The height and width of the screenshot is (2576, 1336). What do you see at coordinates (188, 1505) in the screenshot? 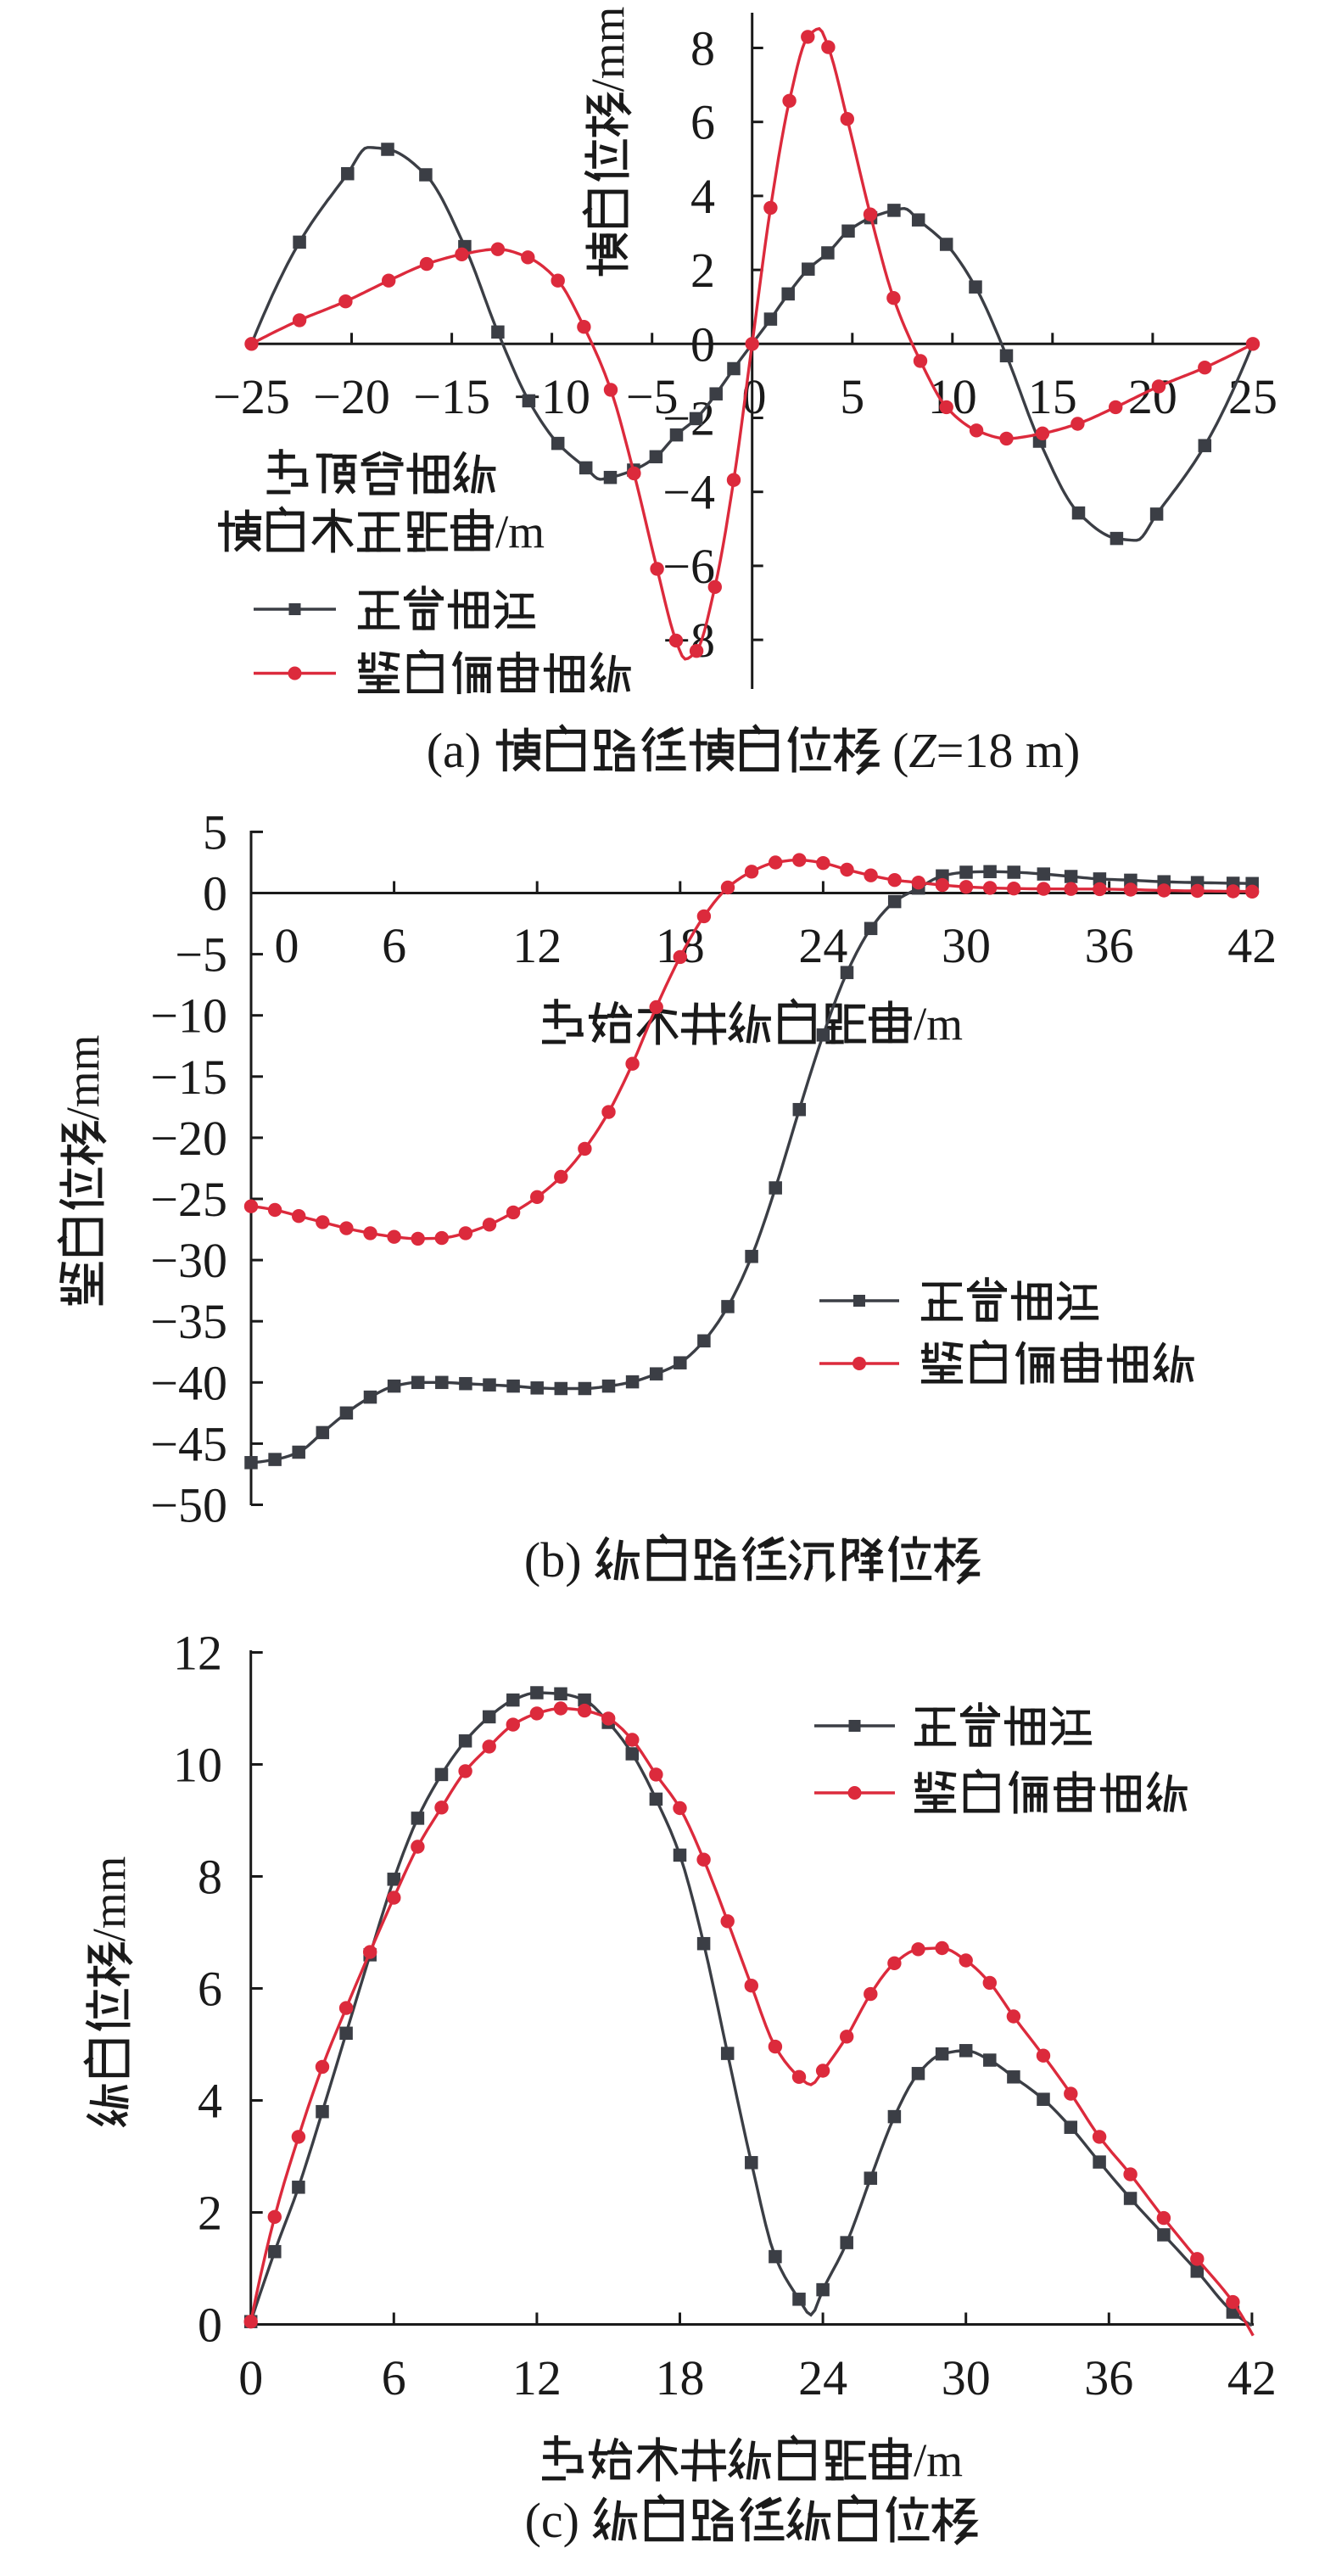
I see `svg-text: −50` at bounding box center [188, 1505].